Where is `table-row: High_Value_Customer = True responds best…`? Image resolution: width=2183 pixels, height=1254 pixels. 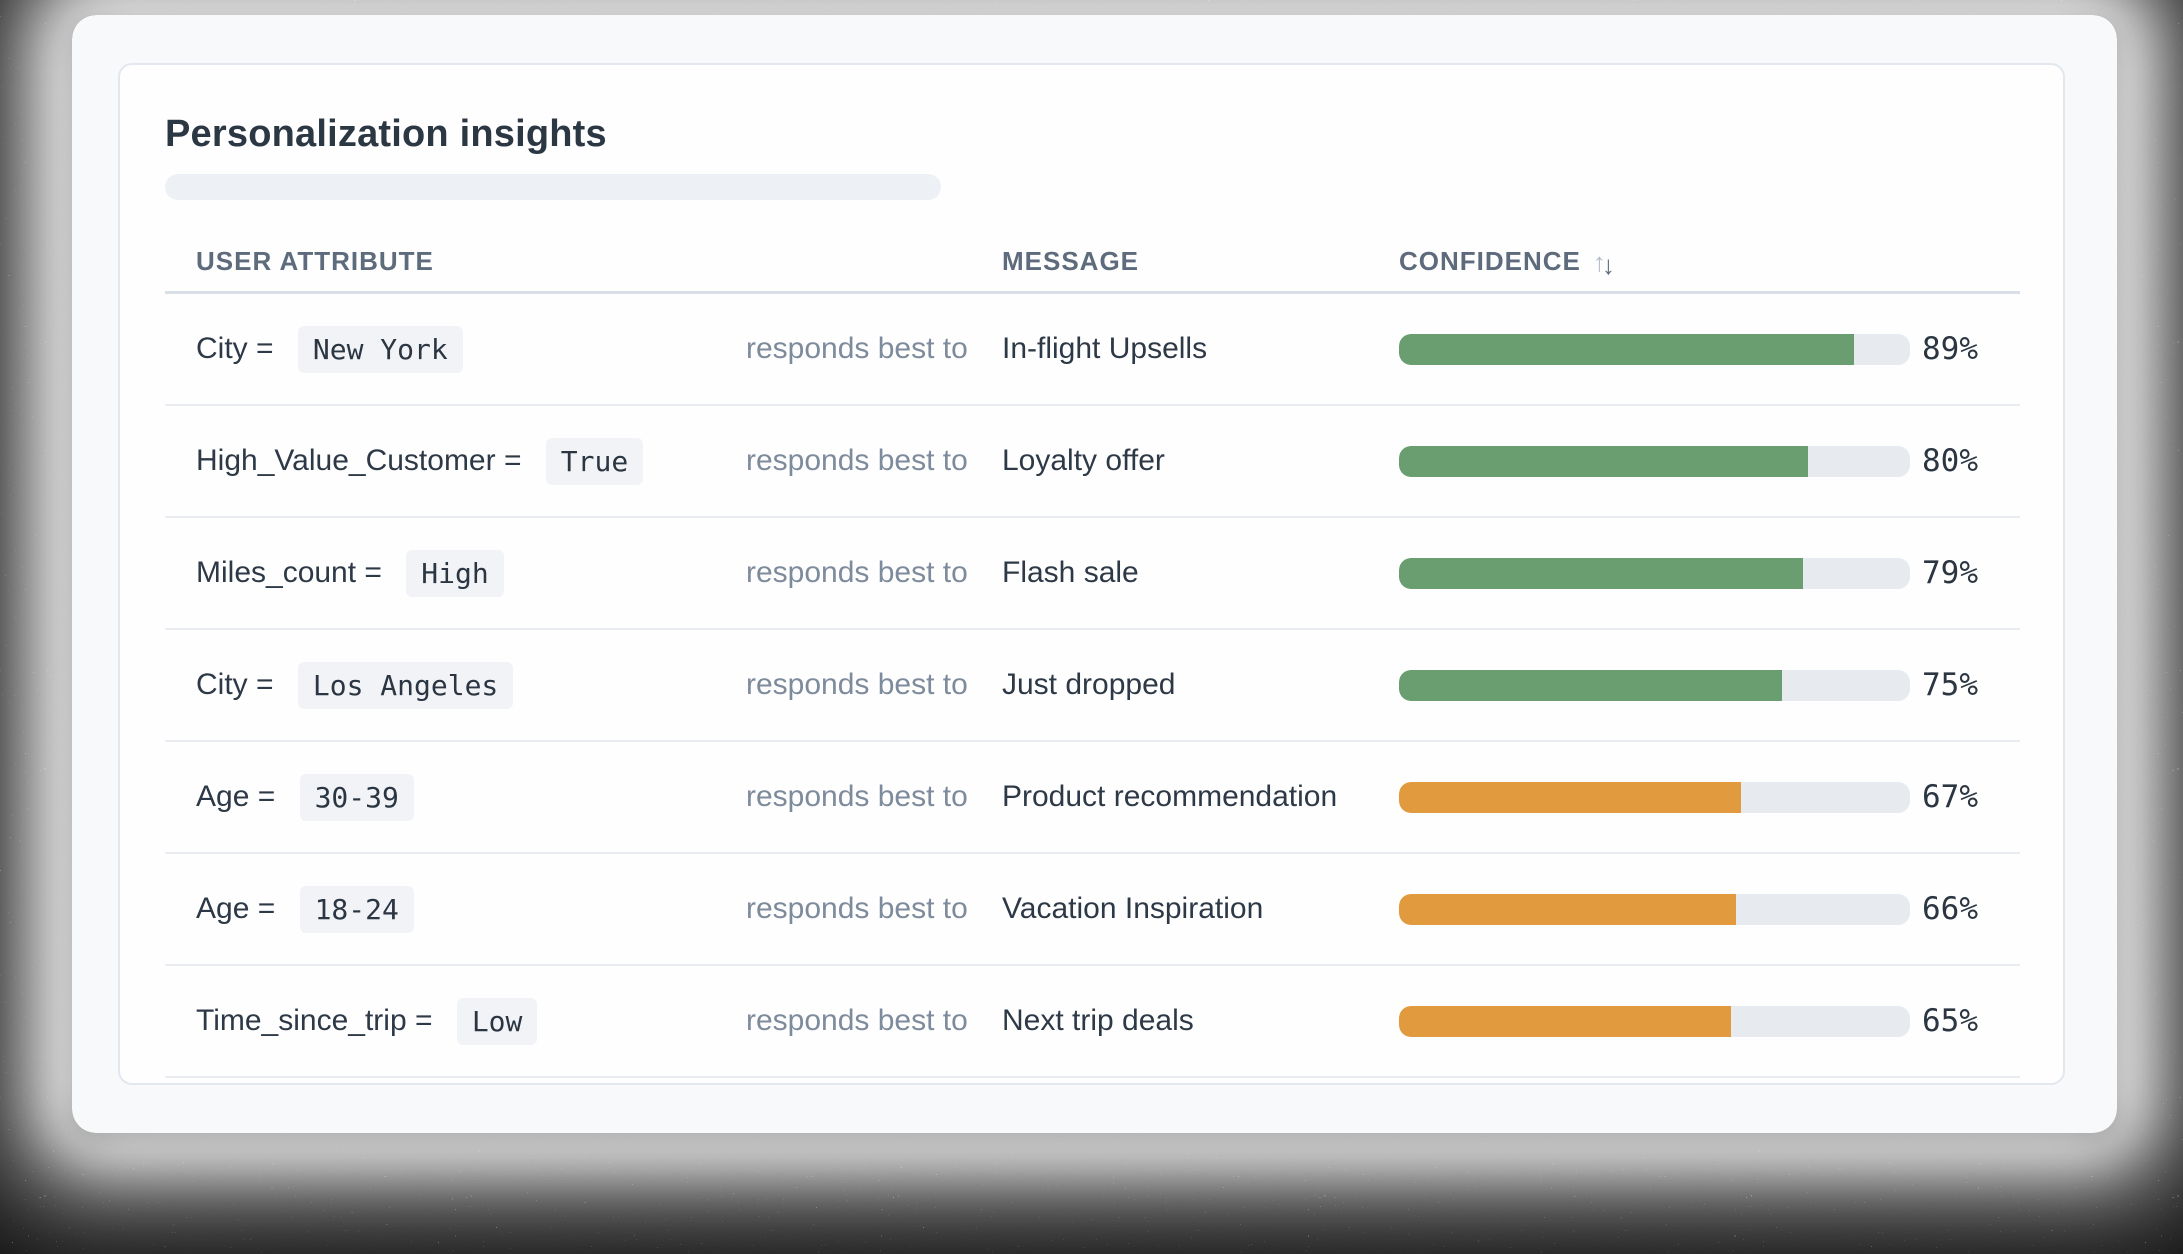 table-row: High_Value_Customer = True responds best… is located at coordinates (1092, 462).